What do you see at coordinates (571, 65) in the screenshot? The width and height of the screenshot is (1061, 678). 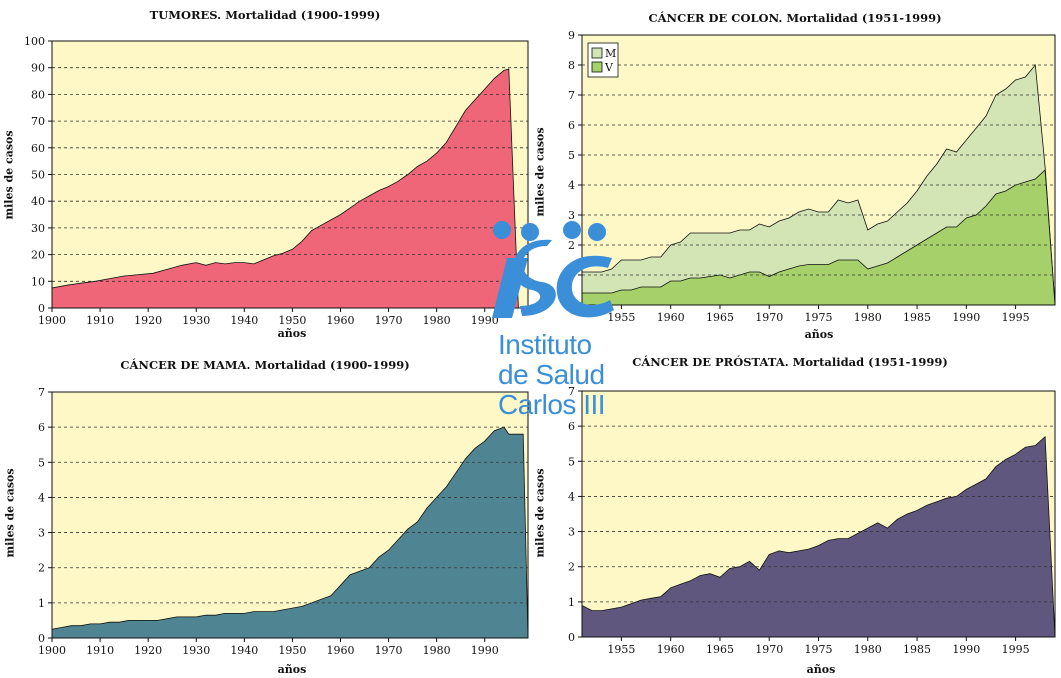 I see `y-tick-label: 8` at bounding box center [571, 65].